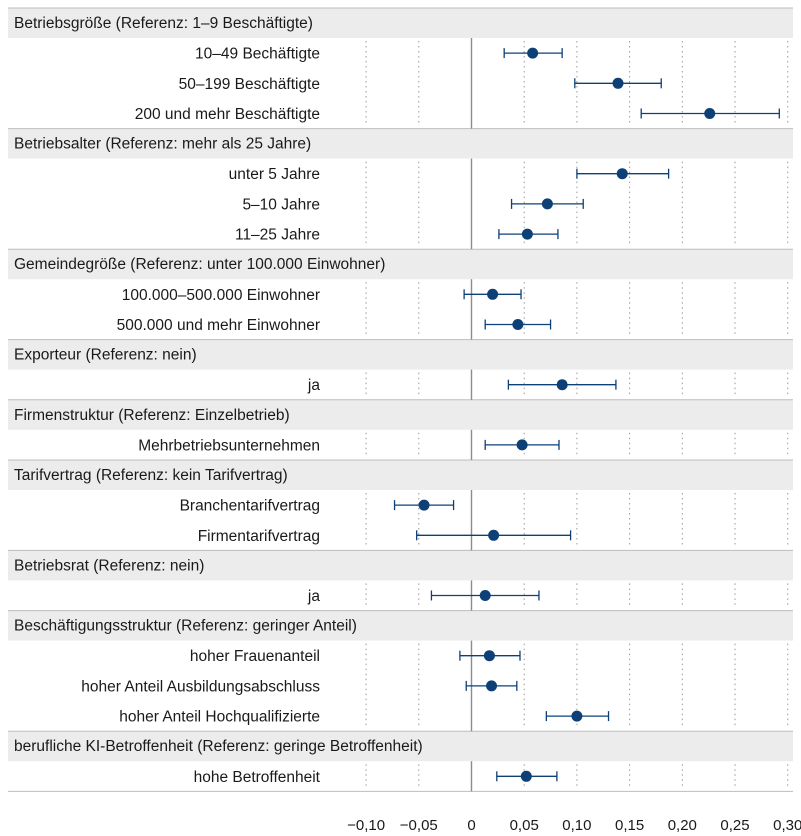 The image size is (801, 836). What do you see at coordinates (105, 355) in the screenshot?
I see `group-title: Exporteur (Referenz: nein)` at bounding box center [105, 355].